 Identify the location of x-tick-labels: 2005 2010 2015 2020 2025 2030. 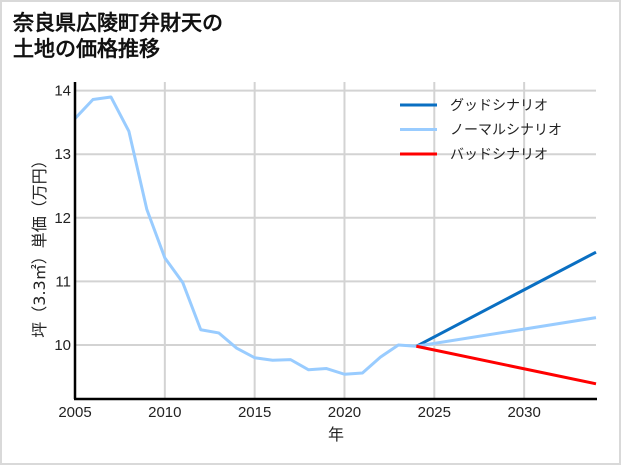
(299, 412).